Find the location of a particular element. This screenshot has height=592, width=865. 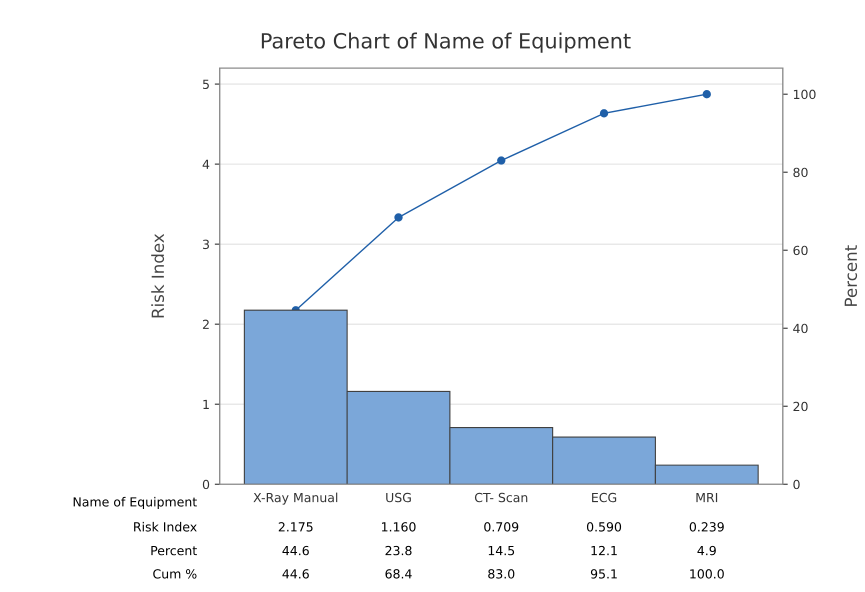

y2-tick-label: 20 is located at coordinates (800, 407).